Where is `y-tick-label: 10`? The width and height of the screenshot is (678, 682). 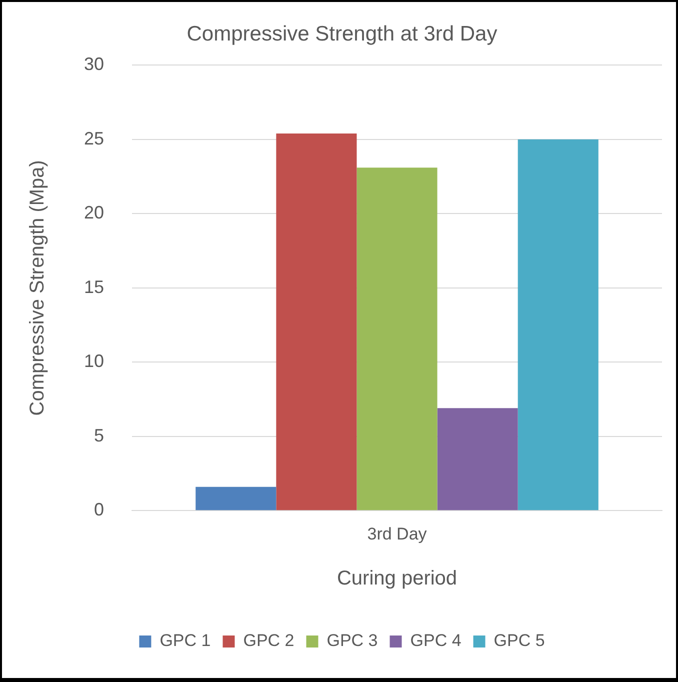 y-tick-label: 10 is located at coordinates (94, 361).